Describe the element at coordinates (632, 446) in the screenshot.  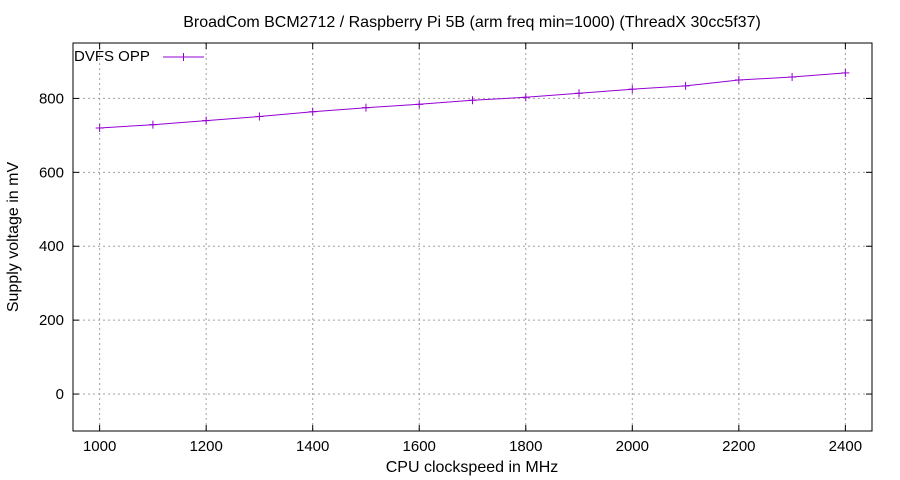
I see `x-tick-label: 2000` at that location.